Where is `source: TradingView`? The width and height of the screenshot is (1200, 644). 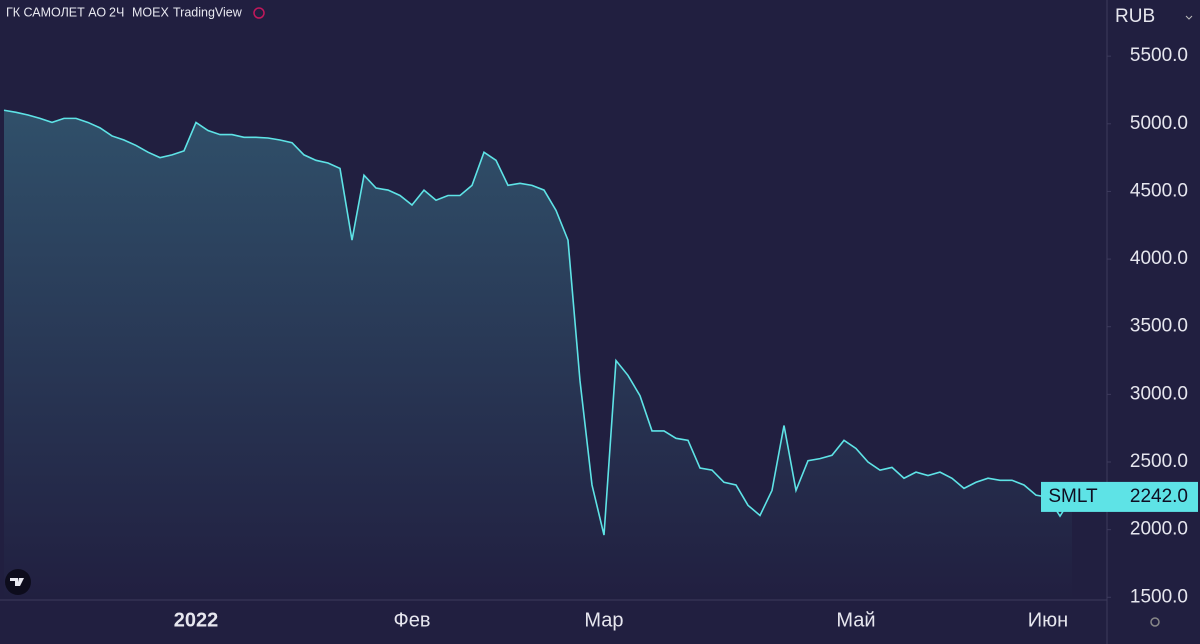
source: TradingView is located at coordinates (208, 12).